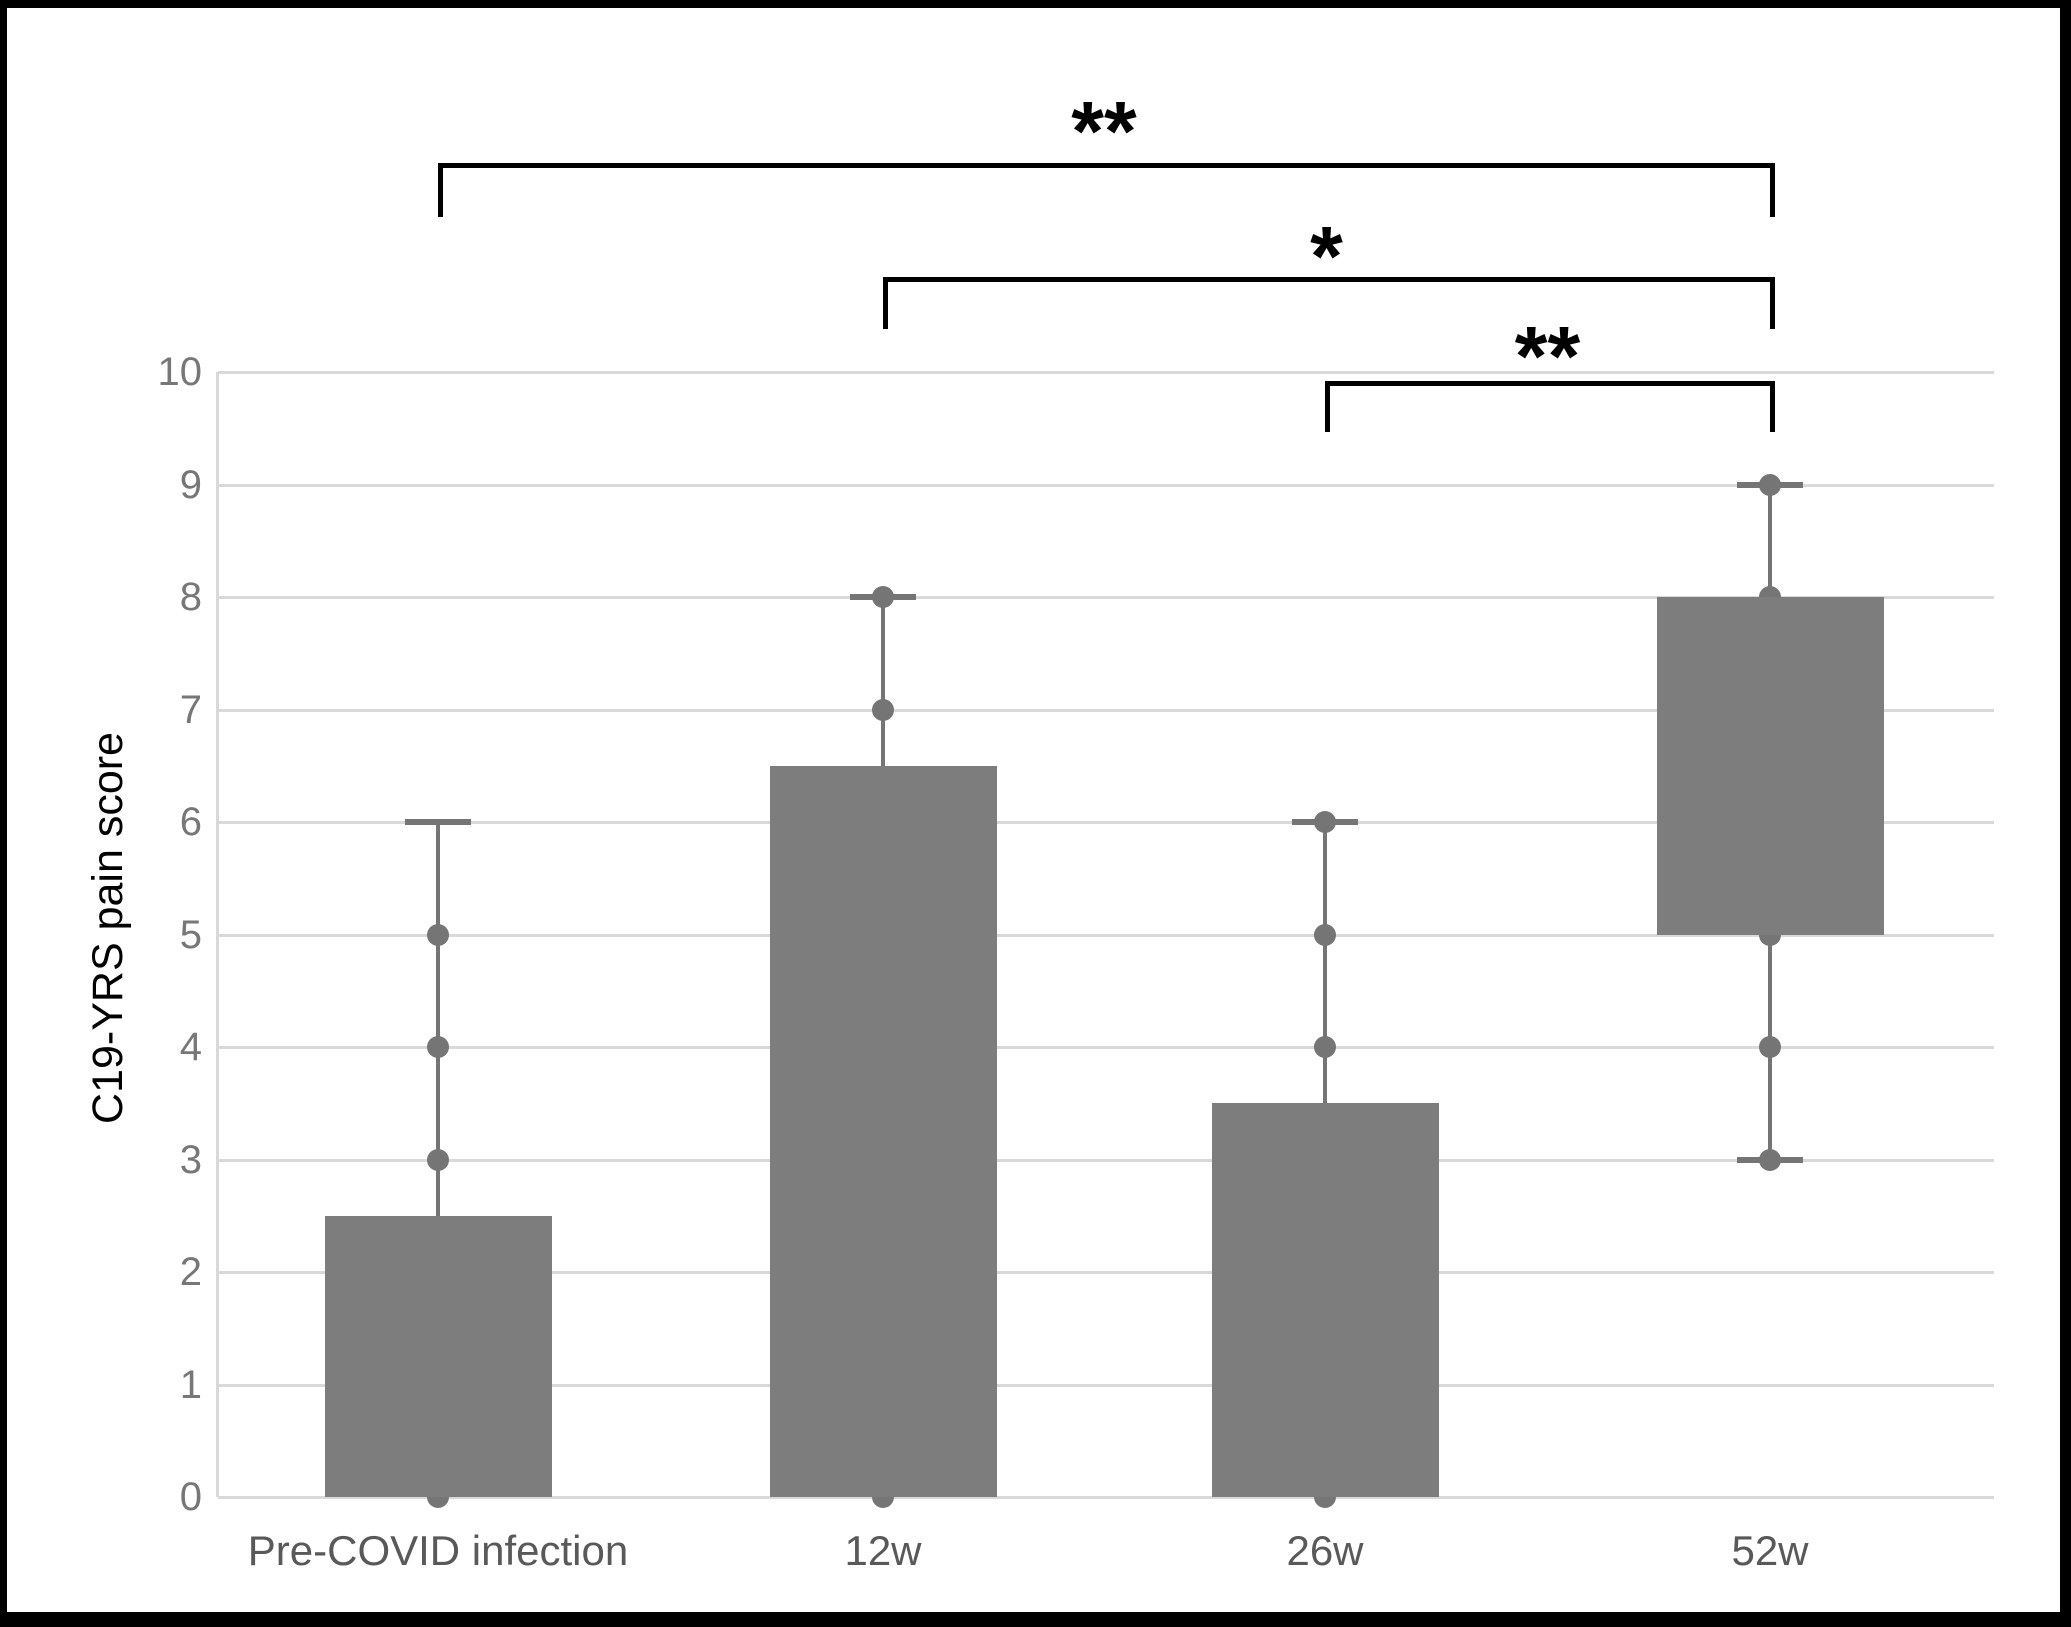  What do you see at coordinates (1770, 1550) in the screenshot?
I see `x-axis-label: 52w` at bounding box center [1770, 1550].